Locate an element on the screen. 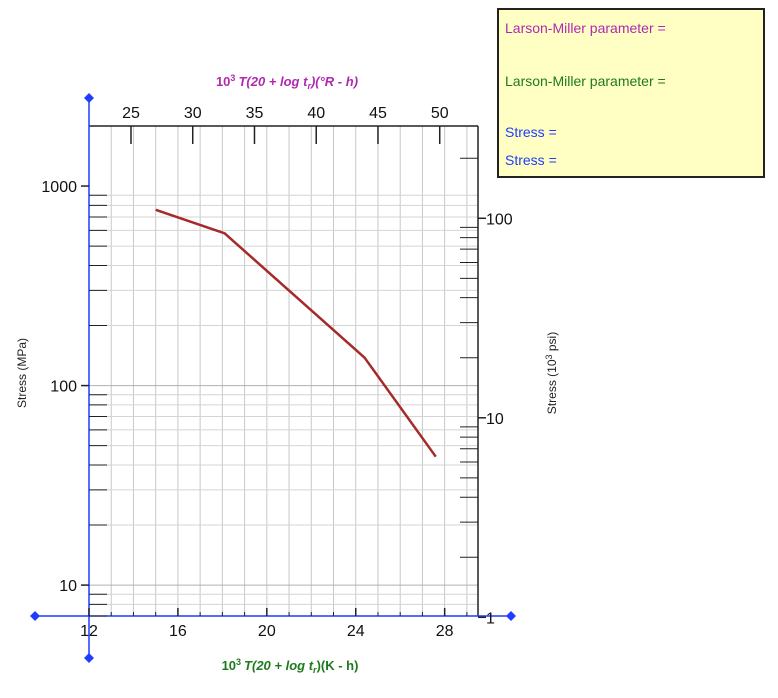 The height and width of the screenshot is (698, 778). y-right-tick-label: 10 is located at coordinates (495, 419).